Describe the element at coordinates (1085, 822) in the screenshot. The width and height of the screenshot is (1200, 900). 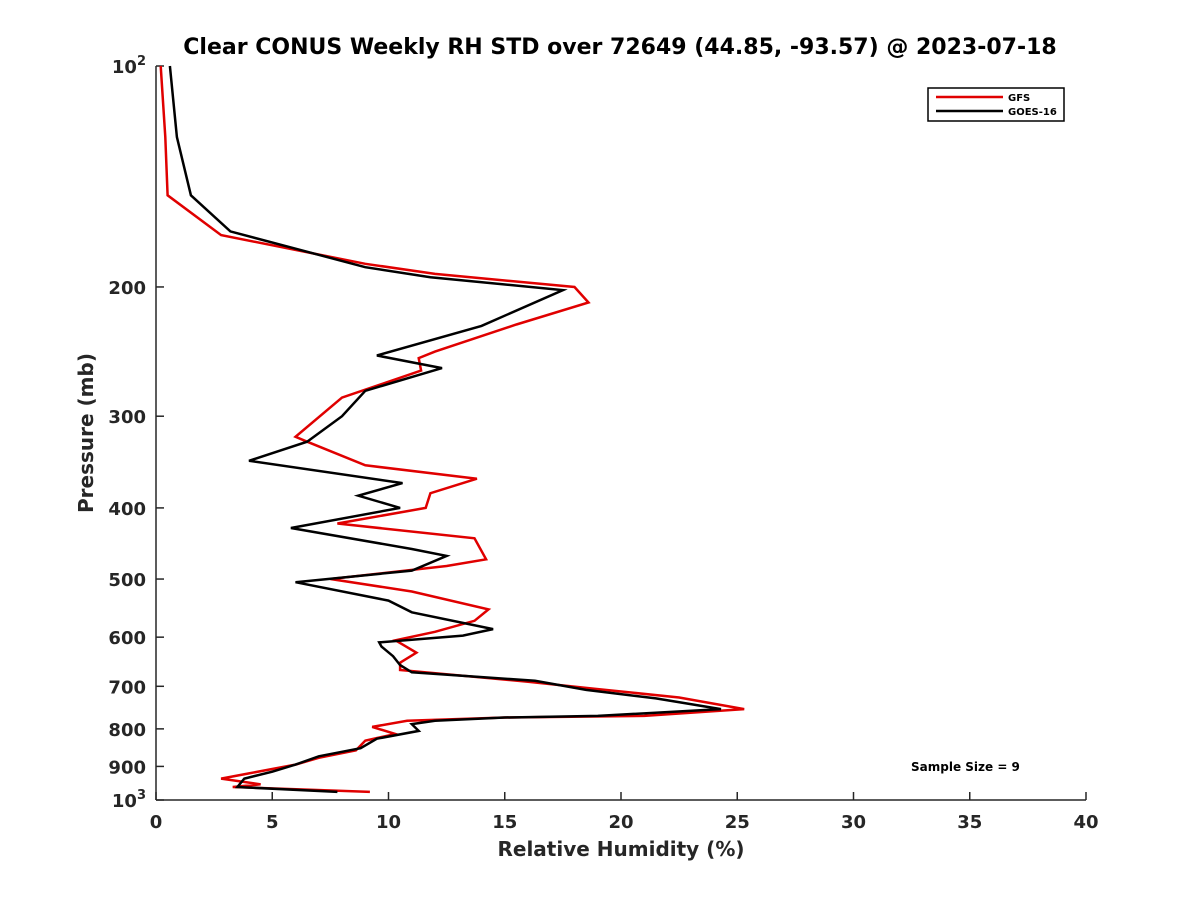
I see `x-tick-label: 40` at that location.